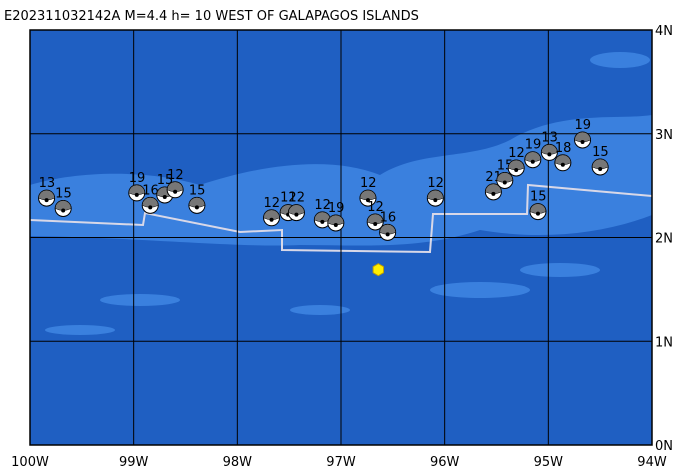 The image size is (689, 475). I want to click on lon-tick-label: 97W, so click(341, 462).